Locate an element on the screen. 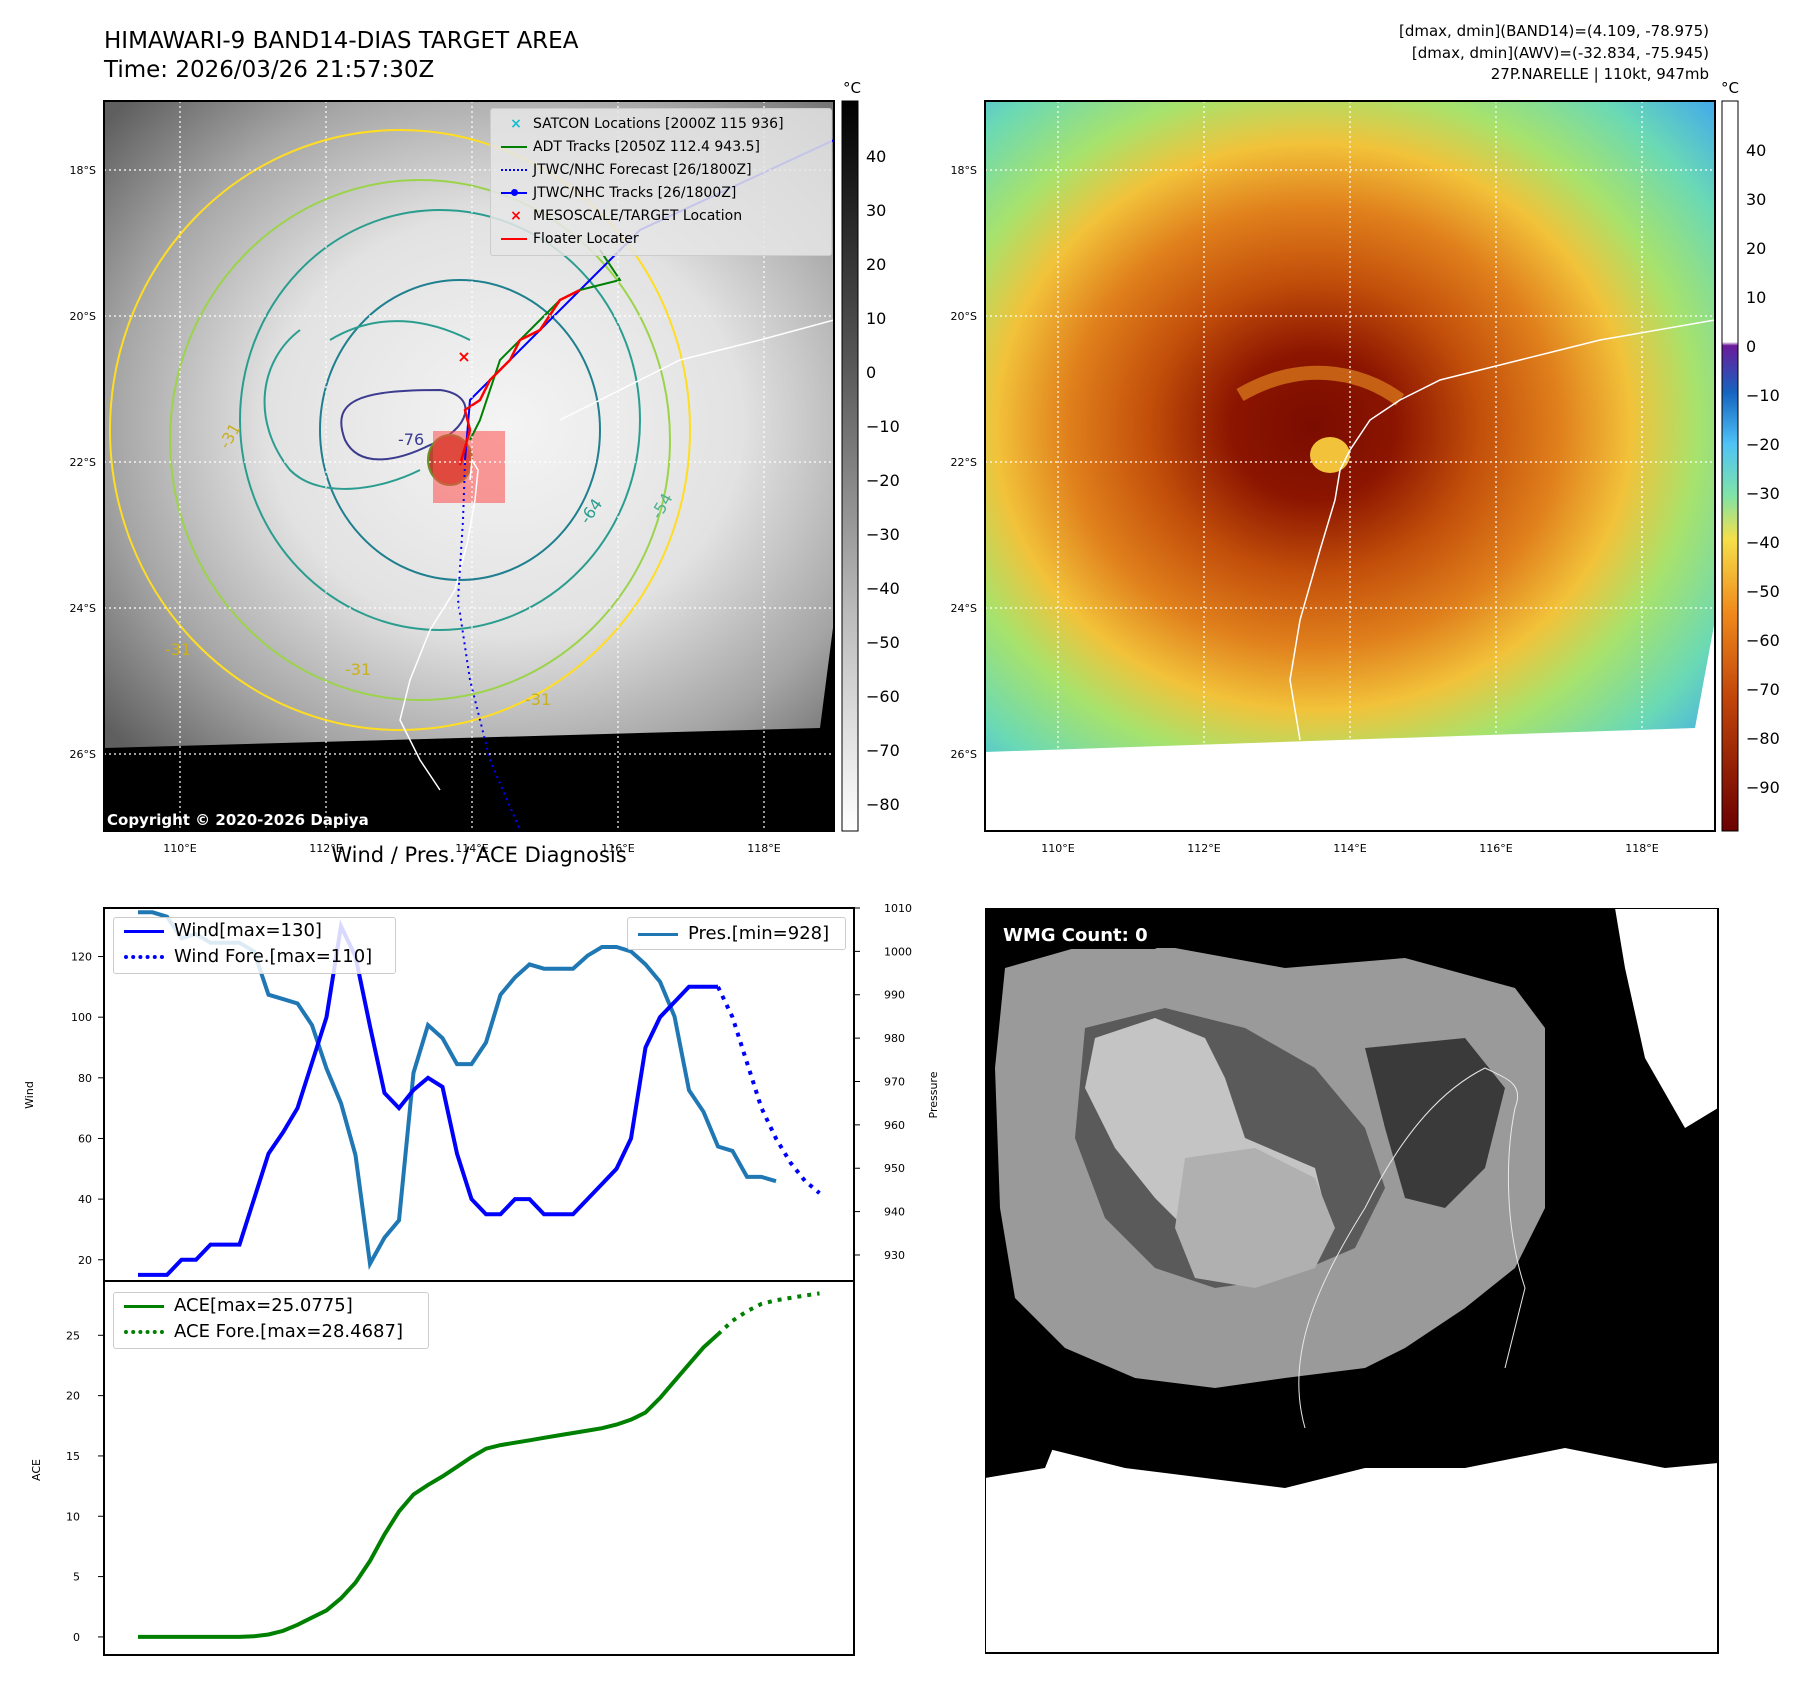  svg-text: 116°E is located at coordinates (617, 848).